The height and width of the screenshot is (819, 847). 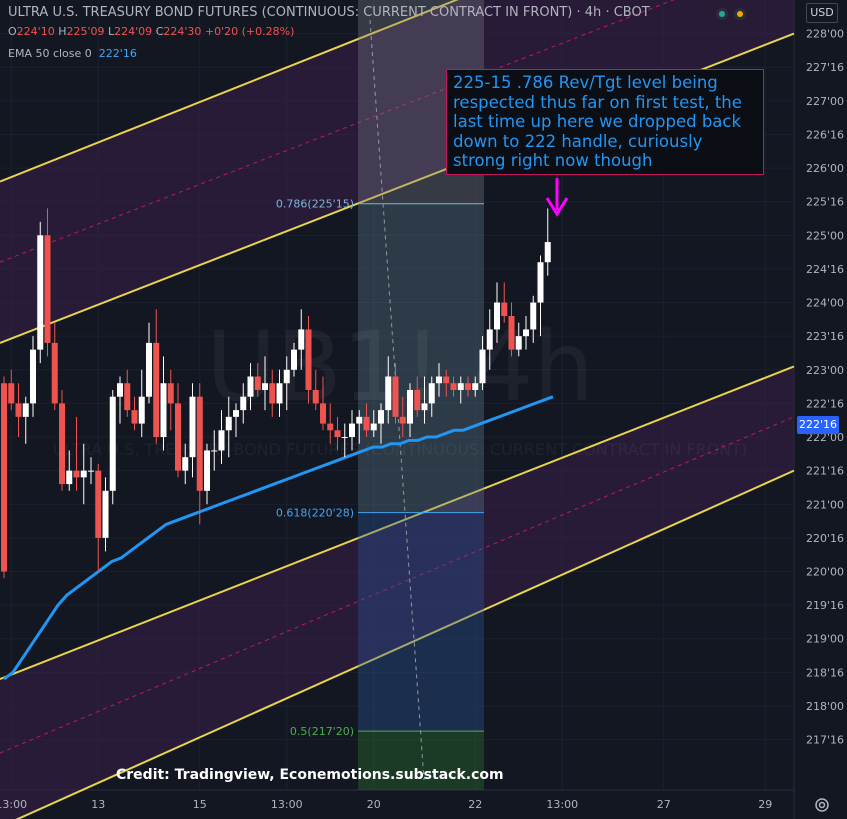 I want to click on price-tick-label: 226'16, so click(x=825, y=134).